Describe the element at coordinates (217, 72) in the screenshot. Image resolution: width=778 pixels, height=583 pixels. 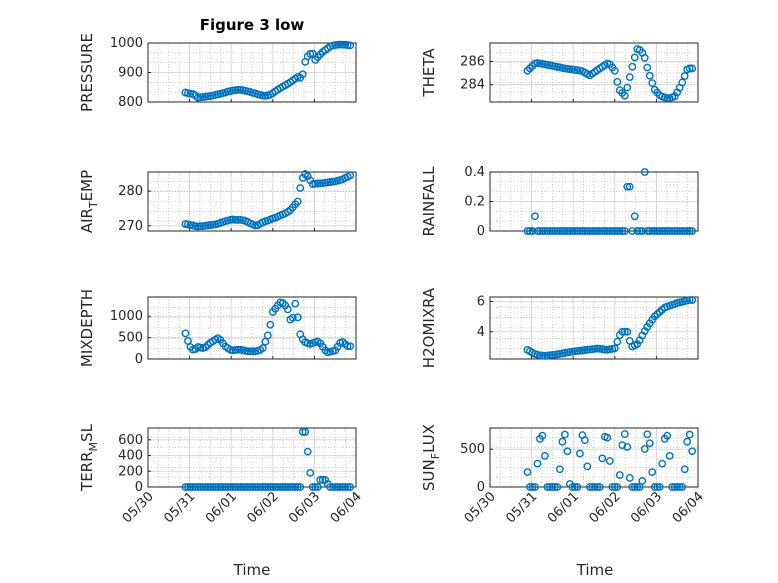
I see `subplot-1: 800 900 1000 PRESSURE` at that location.